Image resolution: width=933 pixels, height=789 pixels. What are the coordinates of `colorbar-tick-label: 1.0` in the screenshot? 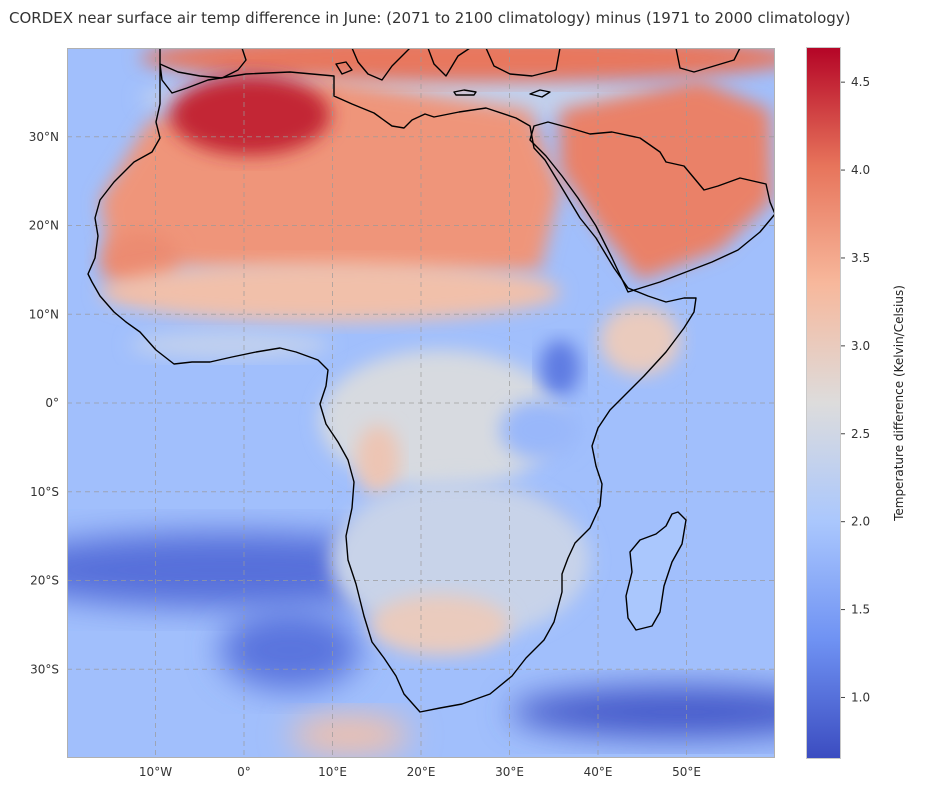 It's located at (860, 697).